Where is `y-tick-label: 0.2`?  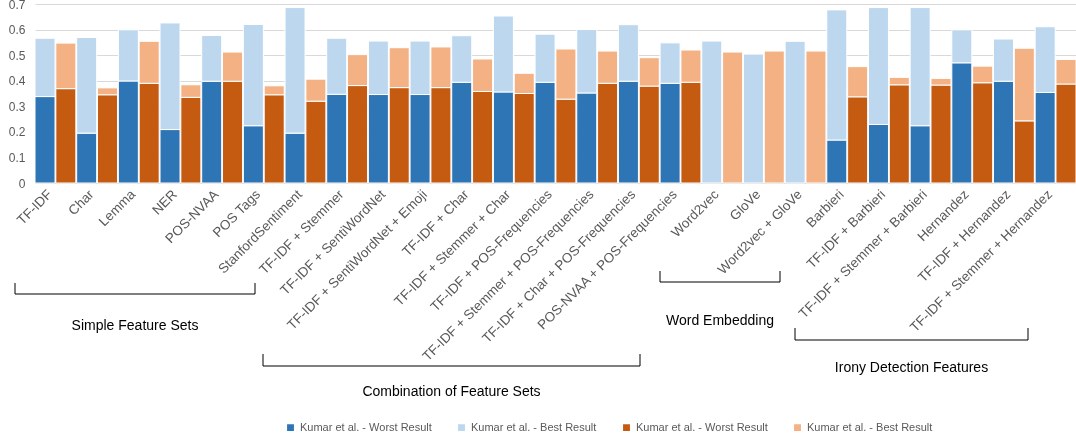
y-tick-label: 0.2 is located at coordinates (17, 132).